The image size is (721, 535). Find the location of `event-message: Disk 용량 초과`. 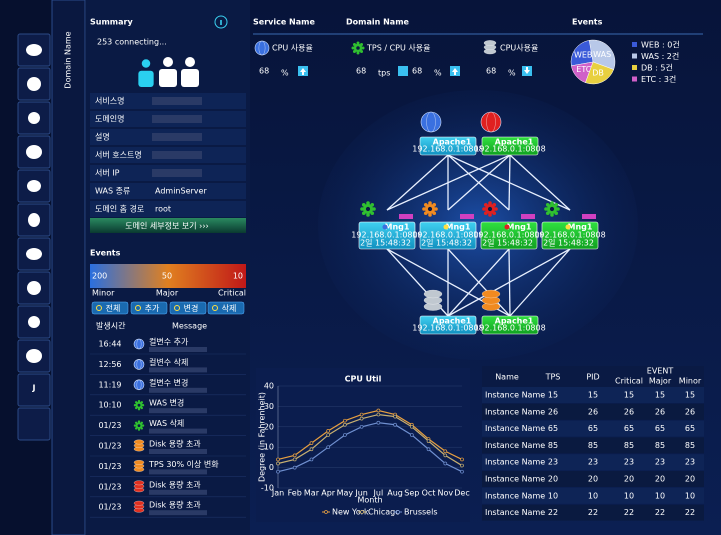

event-message: Disk 용량 초과 is located at coordinates (175, 484).